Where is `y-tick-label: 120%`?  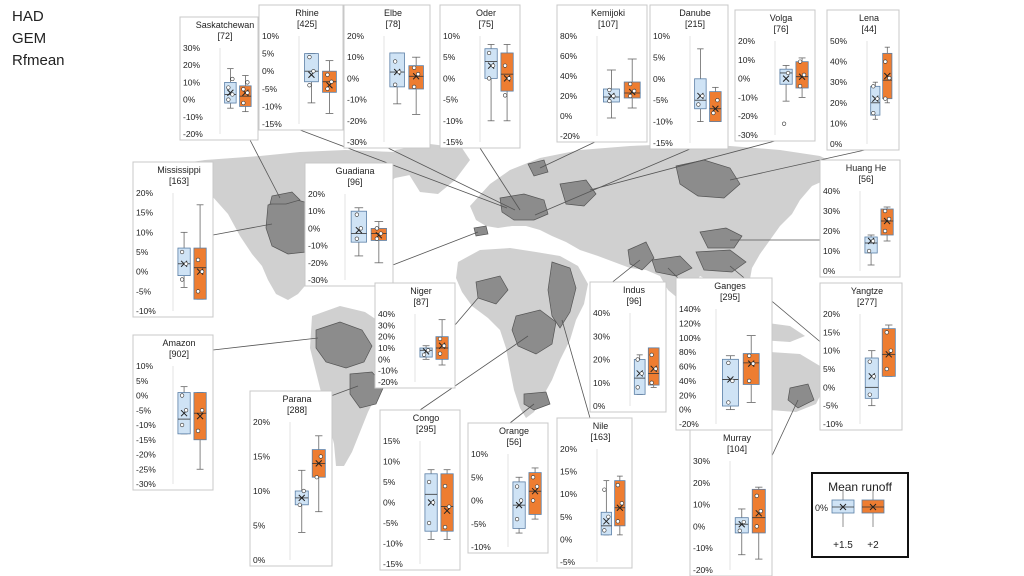 y-tick-label: 120% is located at coordinates (690, 323).